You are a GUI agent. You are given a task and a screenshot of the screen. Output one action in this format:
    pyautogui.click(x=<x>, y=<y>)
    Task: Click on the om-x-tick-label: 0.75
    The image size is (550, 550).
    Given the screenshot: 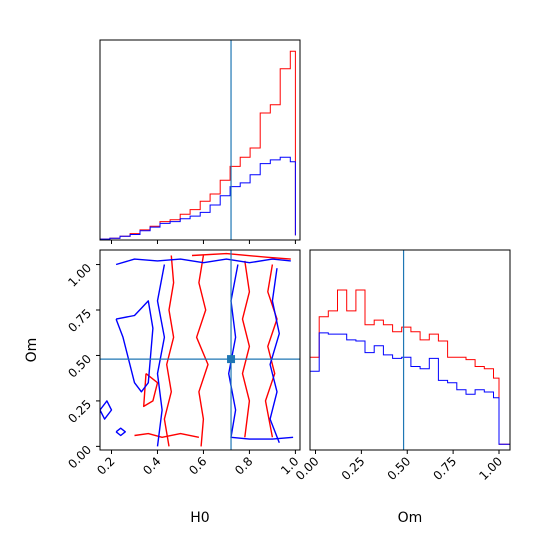 What is the action you would take?
    pyautogui.click(x=444, y=468)
    